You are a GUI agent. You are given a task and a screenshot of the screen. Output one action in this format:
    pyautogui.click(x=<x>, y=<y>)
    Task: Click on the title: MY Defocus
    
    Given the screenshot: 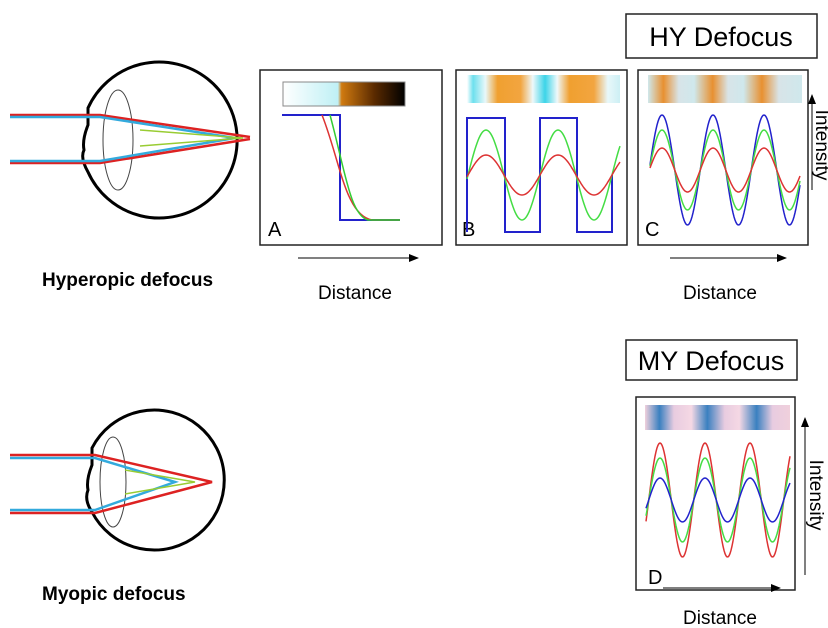 What is the action you would take?
    pyautogui.click(x=711, y=361)
    